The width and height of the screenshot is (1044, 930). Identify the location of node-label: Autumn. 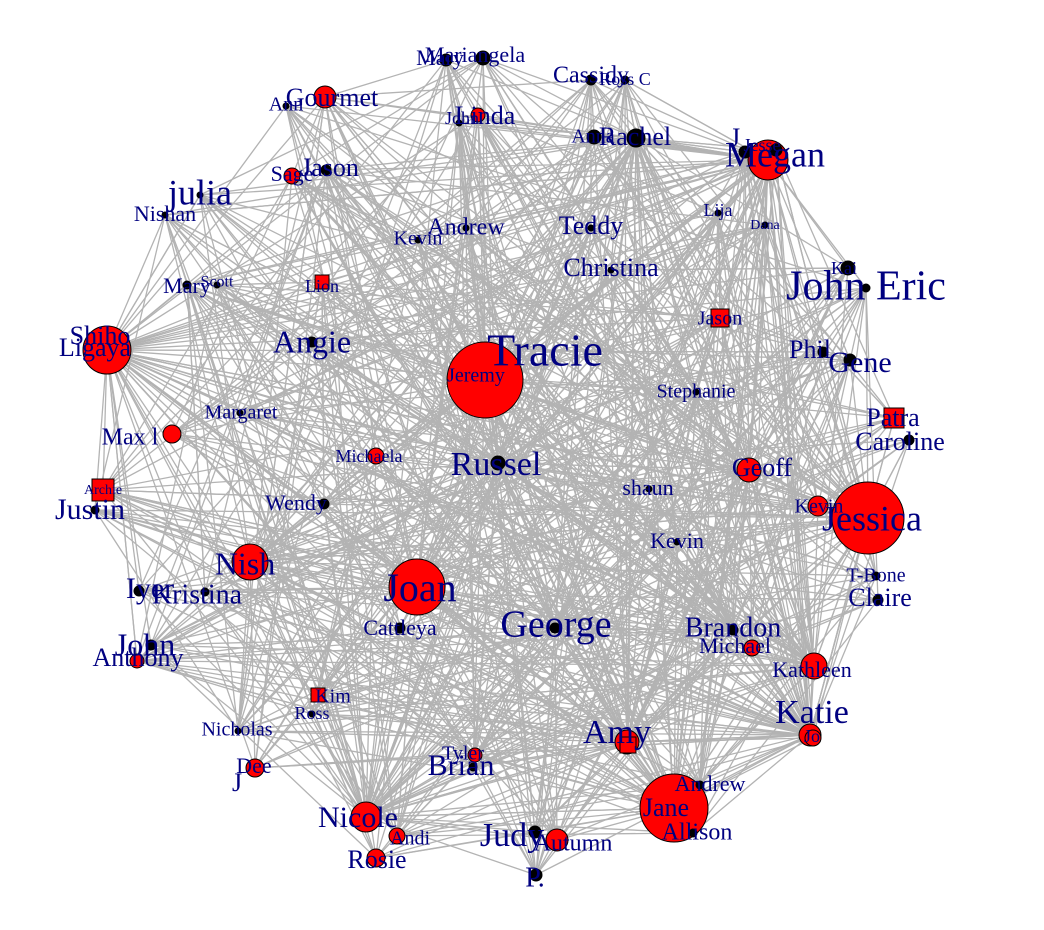
(573, 844).